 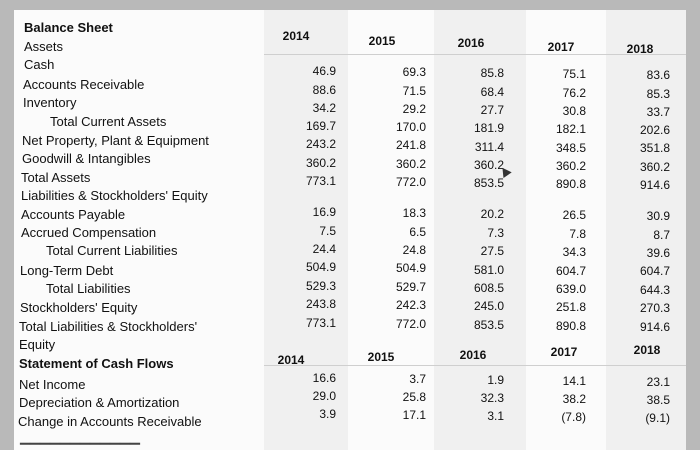 What do you see at coordinates (495, 232) in the screenshot?
I see `liability-value-r1-c2: 7.3` at bounding box center [495, 232].